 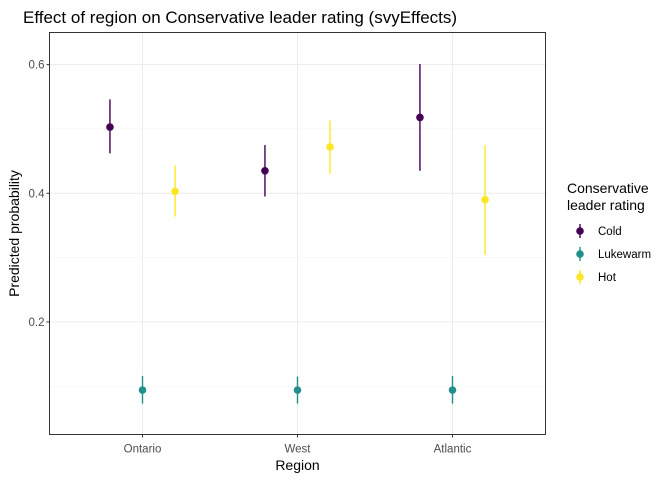 What do you see at coordinates (37, 194) in the screenshot?
I see `y-tick-label: 0.4` at bounding box center [37, 194].